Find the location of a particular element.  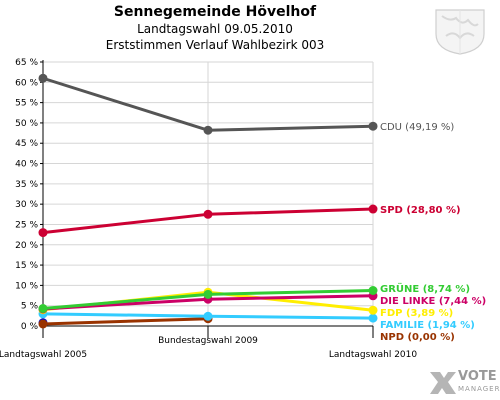

data-point-fdp is located at coordinates (373, 310).